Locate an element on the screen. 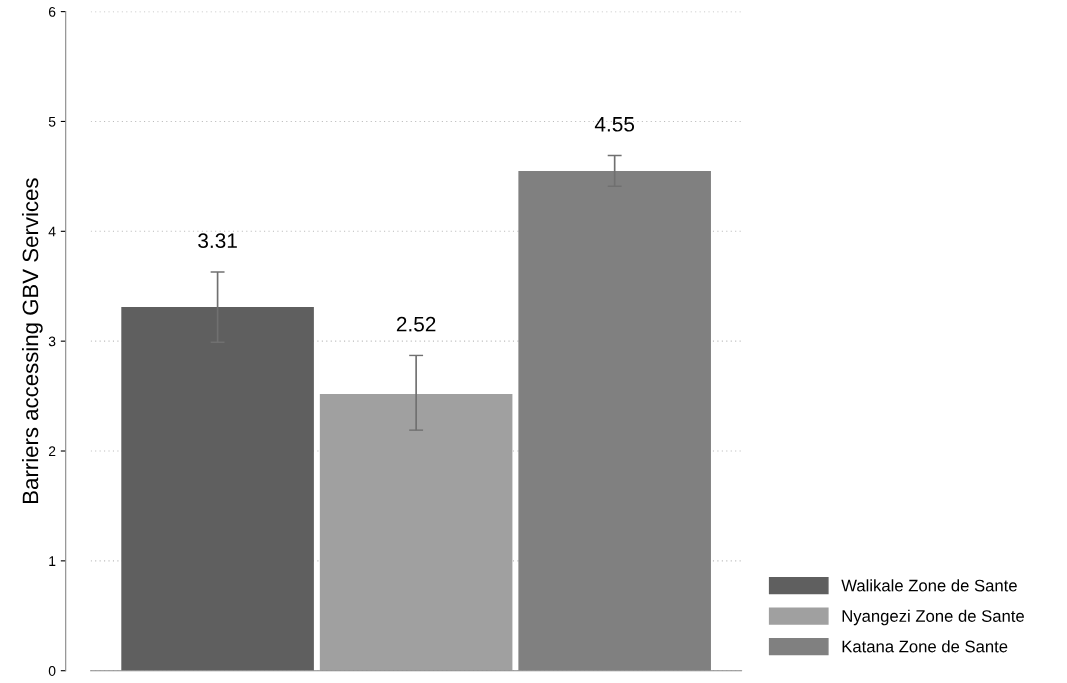 Image resolution: width=1067 pixels, height=683 pixels. data-label: 4.55 is located at coordinates (614, 124).